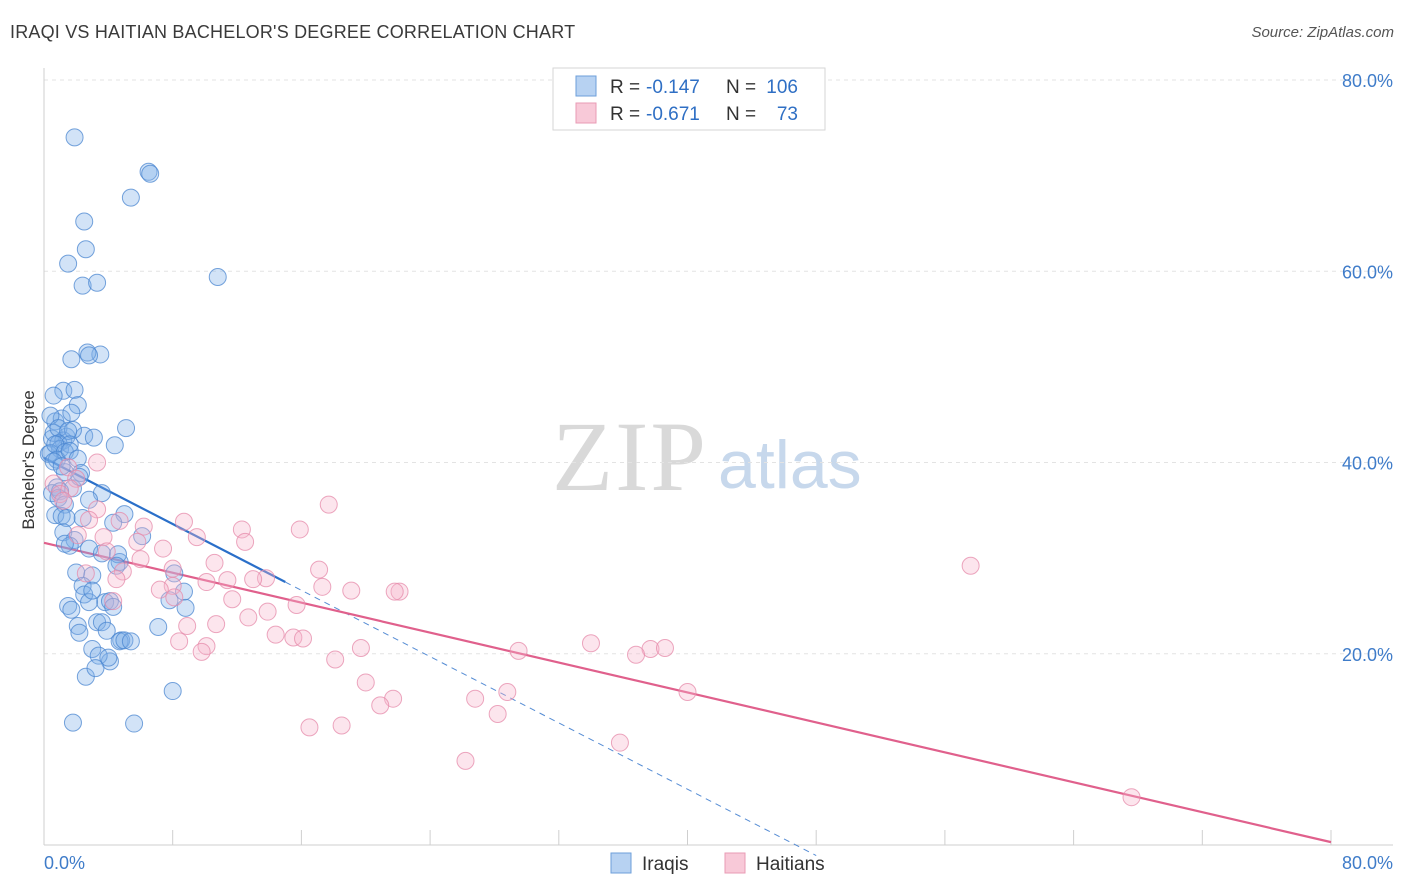  Describe the element at coordinates (1367, 81) in the screenshot. I see `y-tick-label-80: 80.0%` at that location.